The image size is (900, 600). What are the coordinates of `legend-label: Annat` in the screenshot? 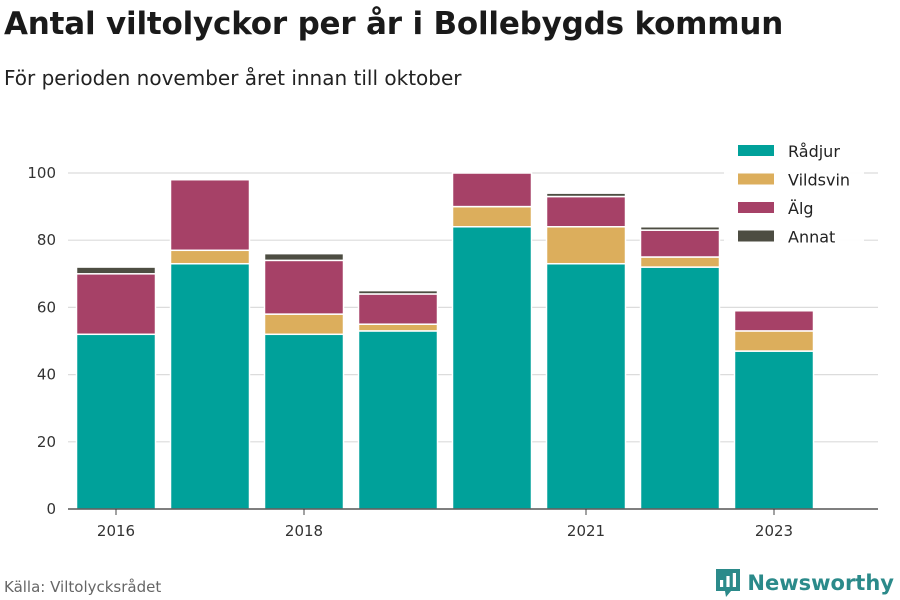 It's located at (811, 237).